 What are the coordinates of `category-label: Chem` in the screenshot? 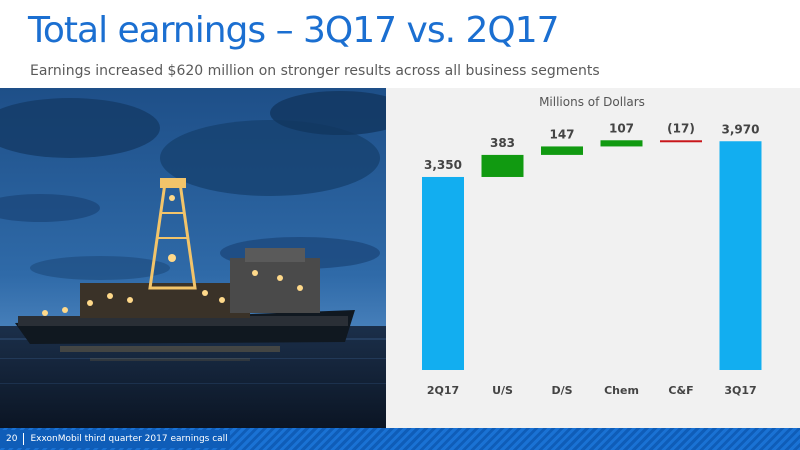 It's located at (621, 390).